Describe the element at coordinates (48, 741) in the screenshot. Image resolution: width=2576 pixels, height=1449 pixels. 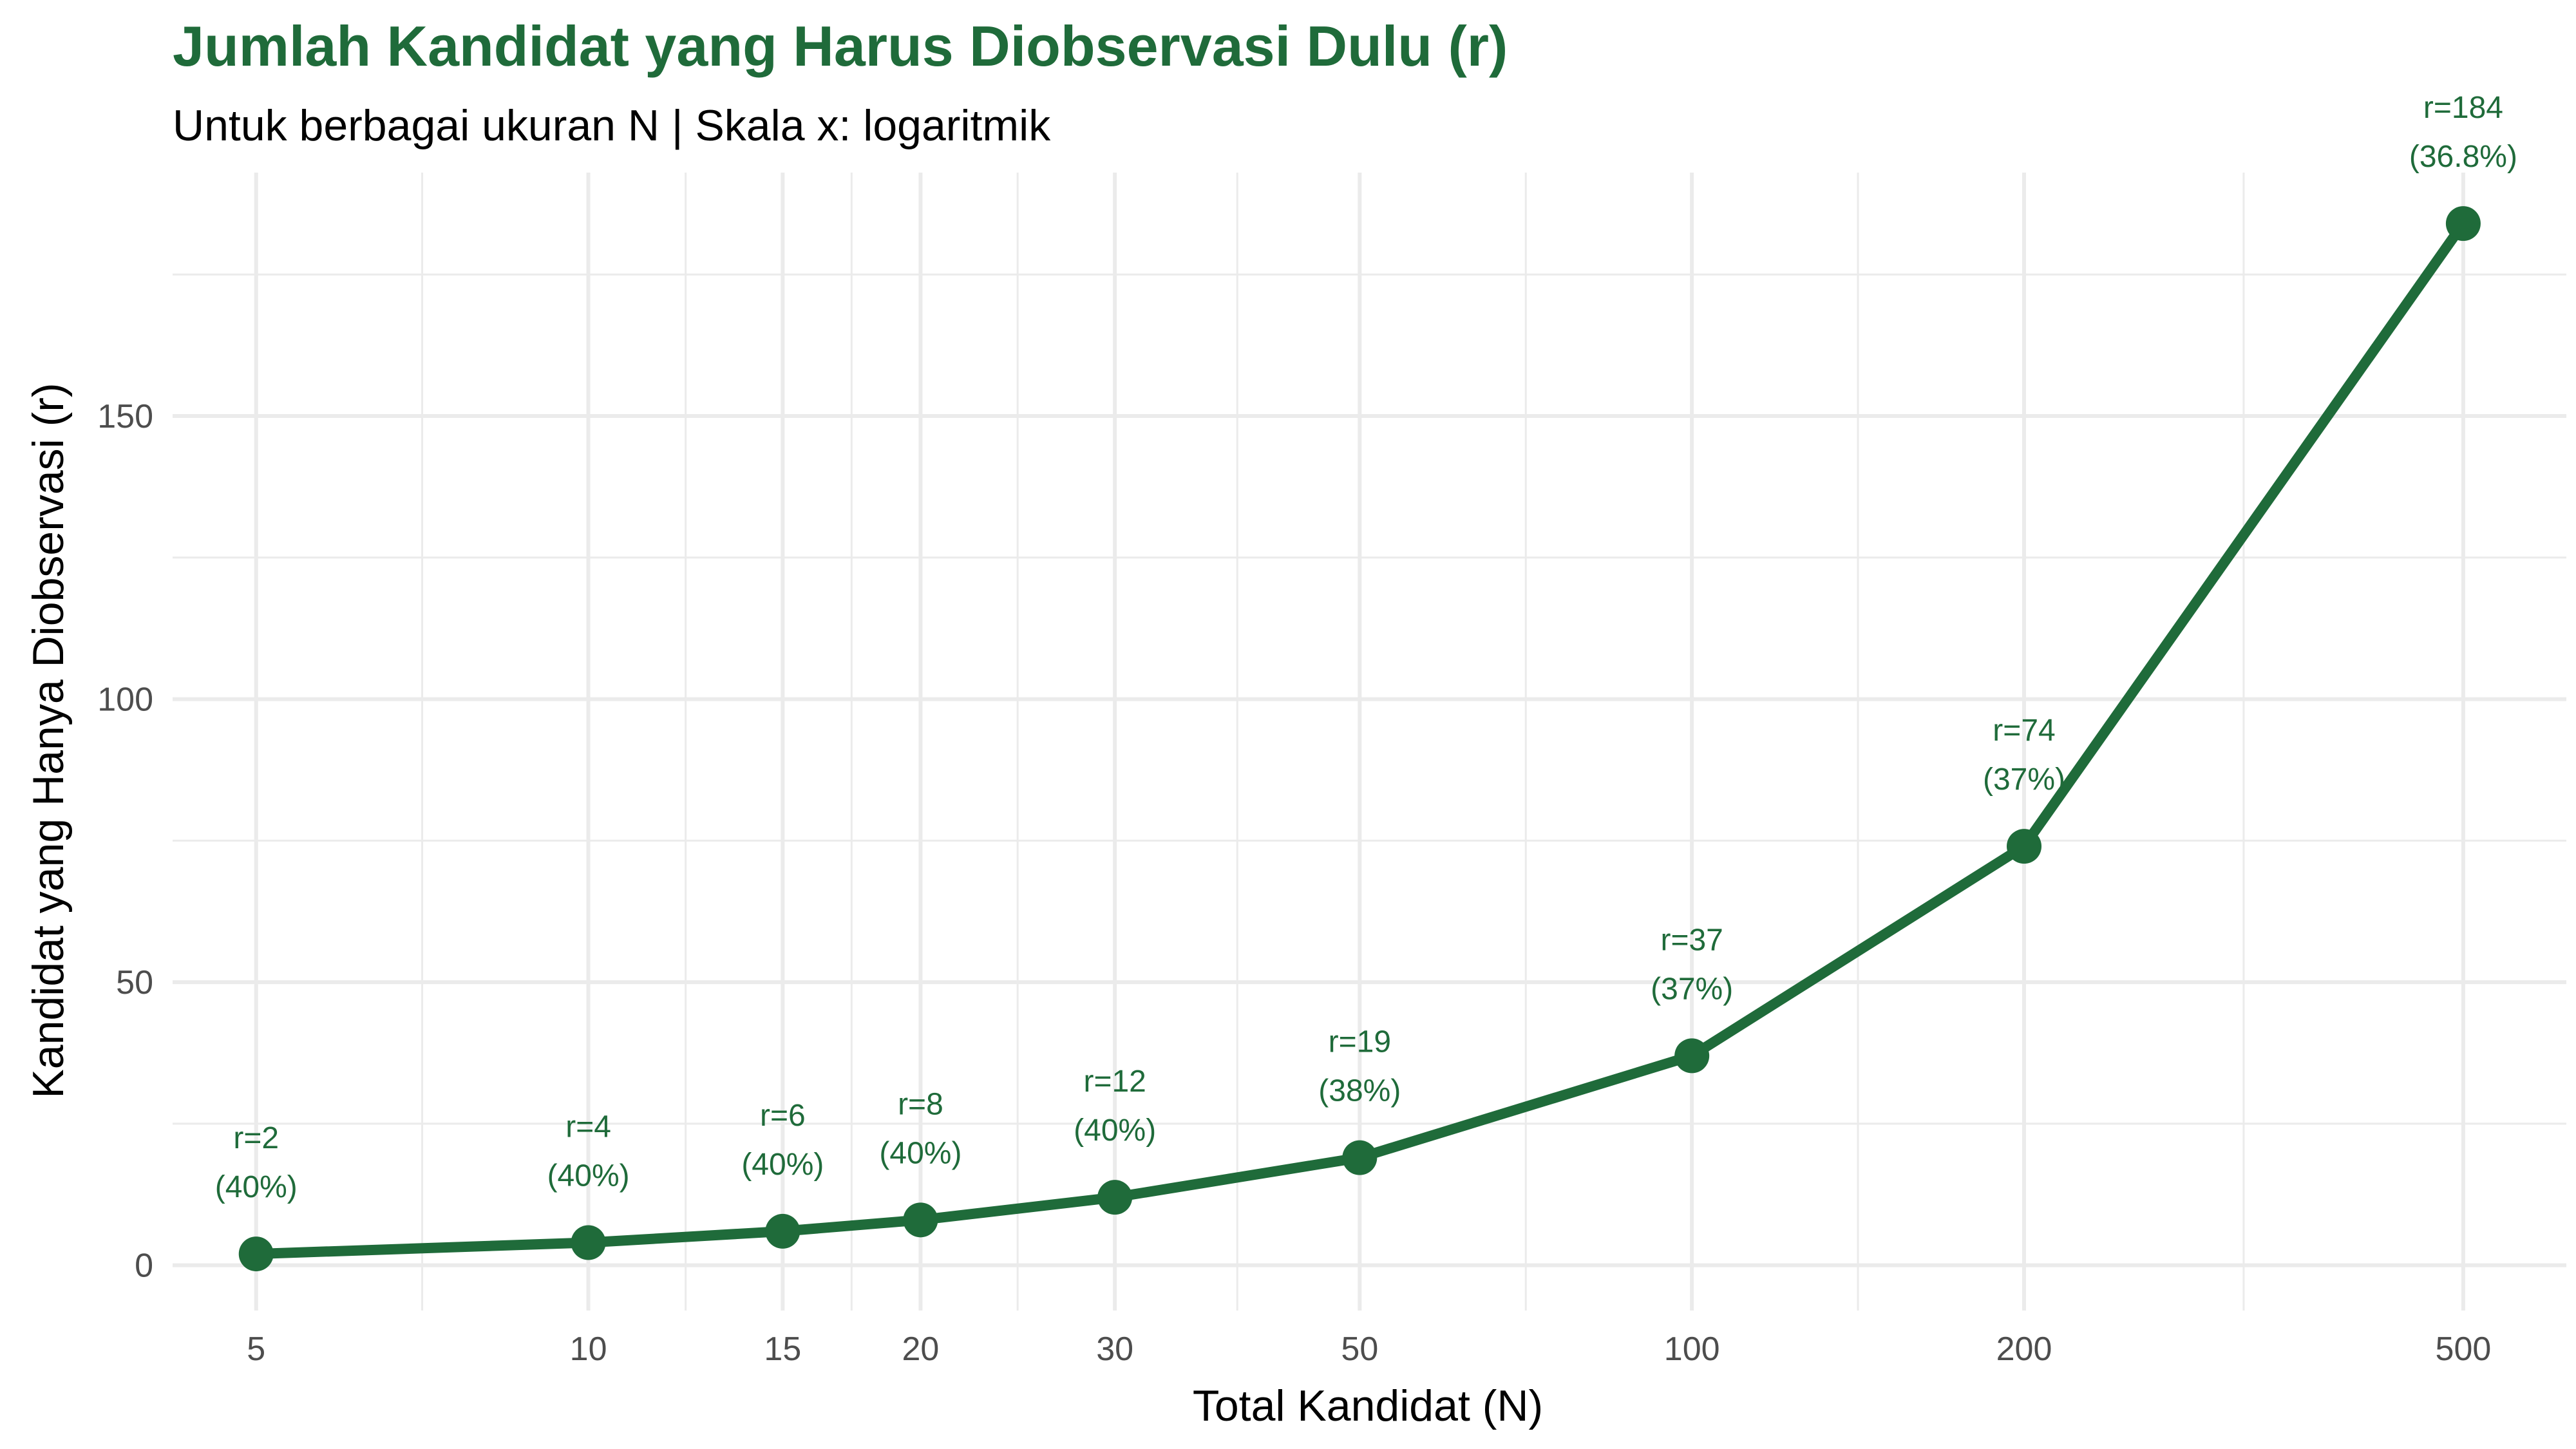
I see `y-axis-title: Kandidat yang Hanya Diobservasi (r)` at that location.